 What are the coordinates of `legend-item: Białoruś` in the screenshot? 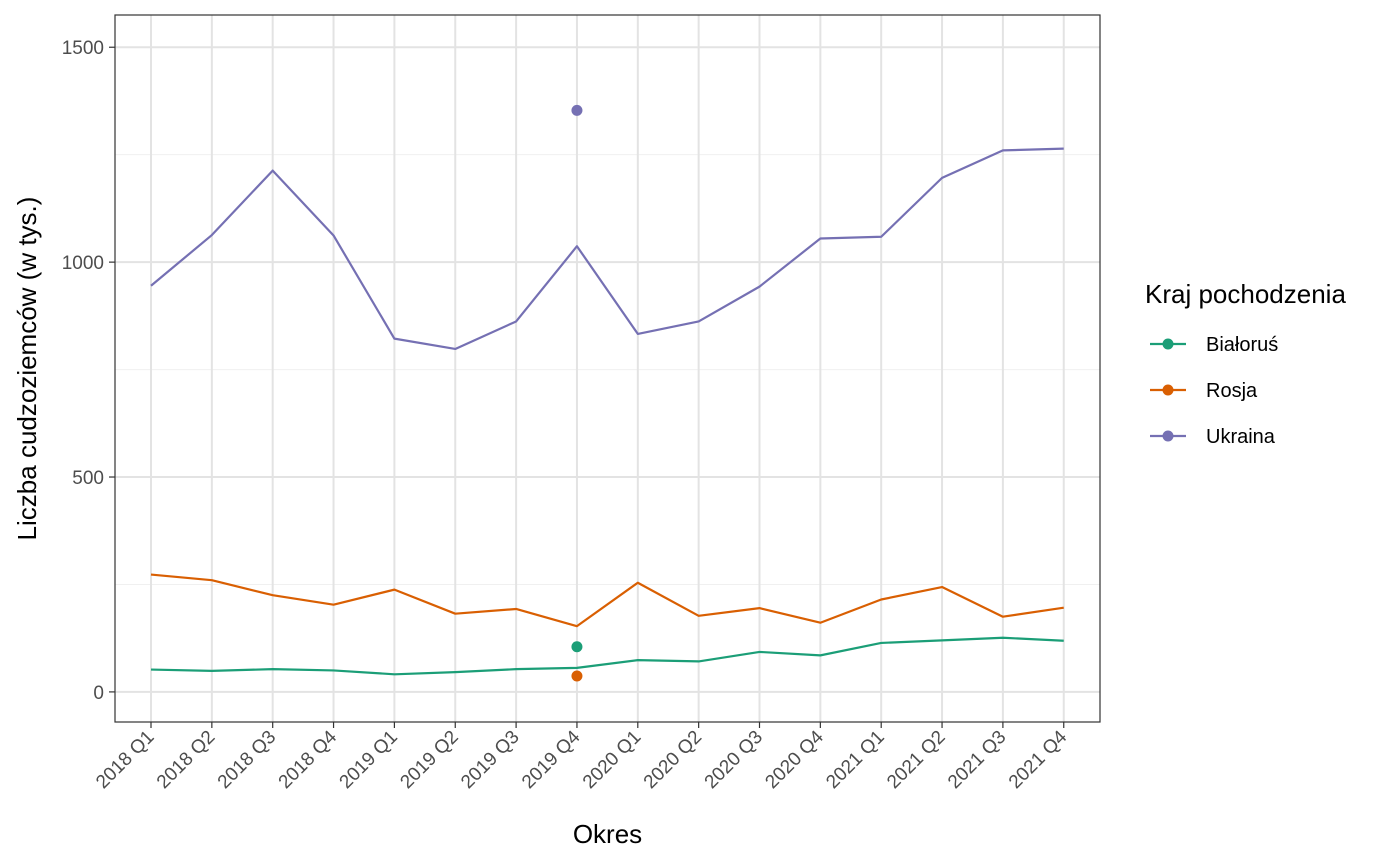 It's located at (1214, 345).